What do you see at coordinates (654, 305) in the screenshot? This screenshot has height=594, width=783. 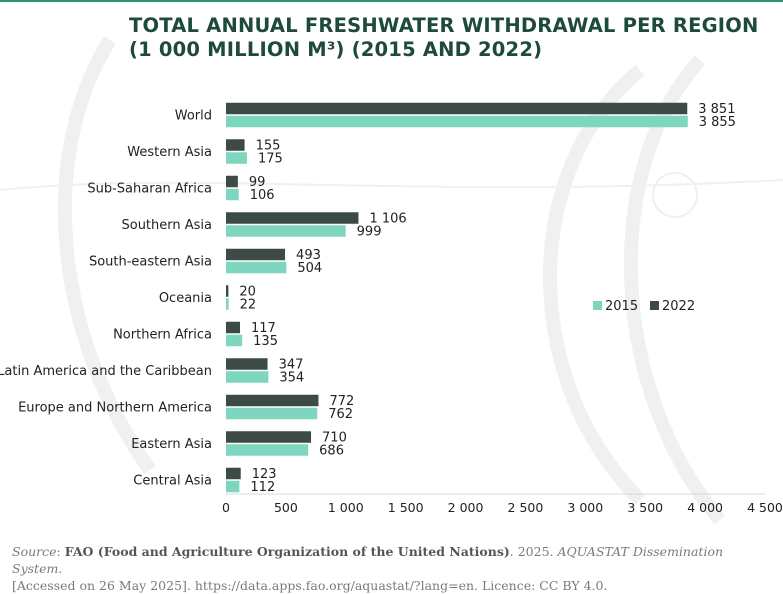 I see `legend-swatch-2022` at bounding box center [654, 305].